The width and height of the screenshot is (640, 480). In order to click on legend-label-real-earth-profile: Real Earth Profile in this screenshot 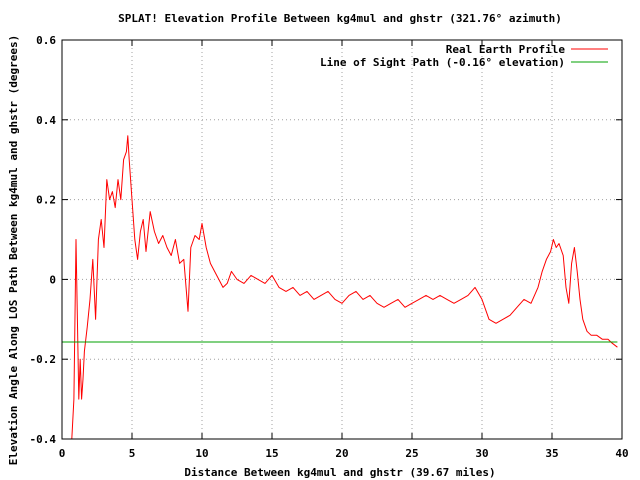, I will do `click(506, 49)`.